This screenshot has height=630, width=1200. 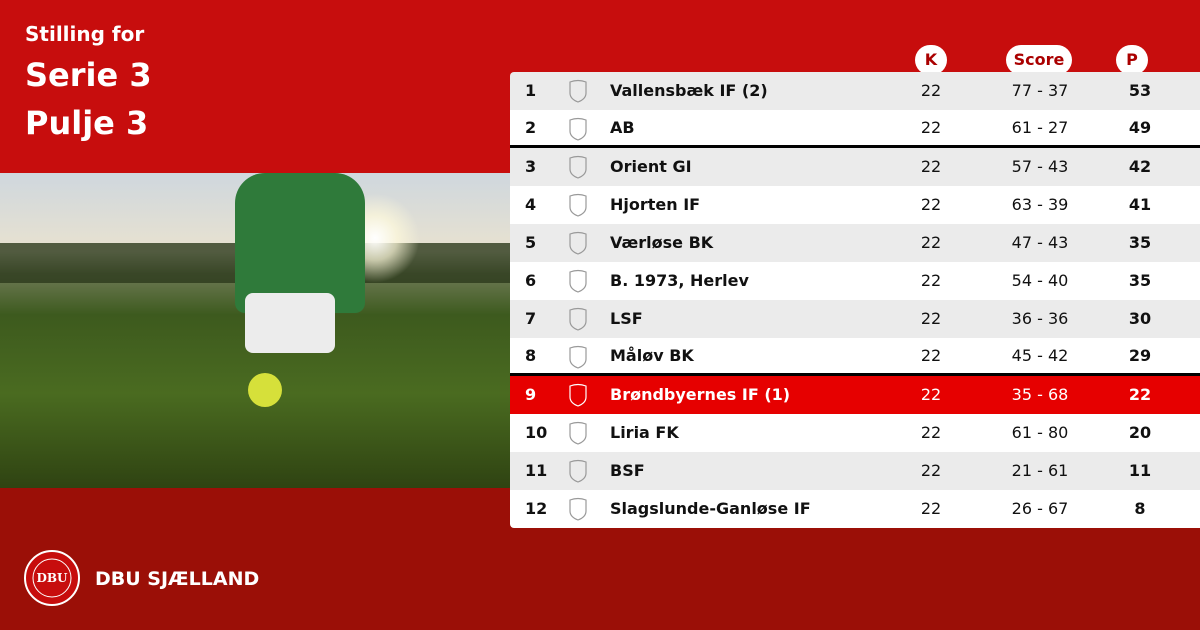 I want to click on table-row: 11 BSF 22 21 - 61 11, so click(x=855, y=471).